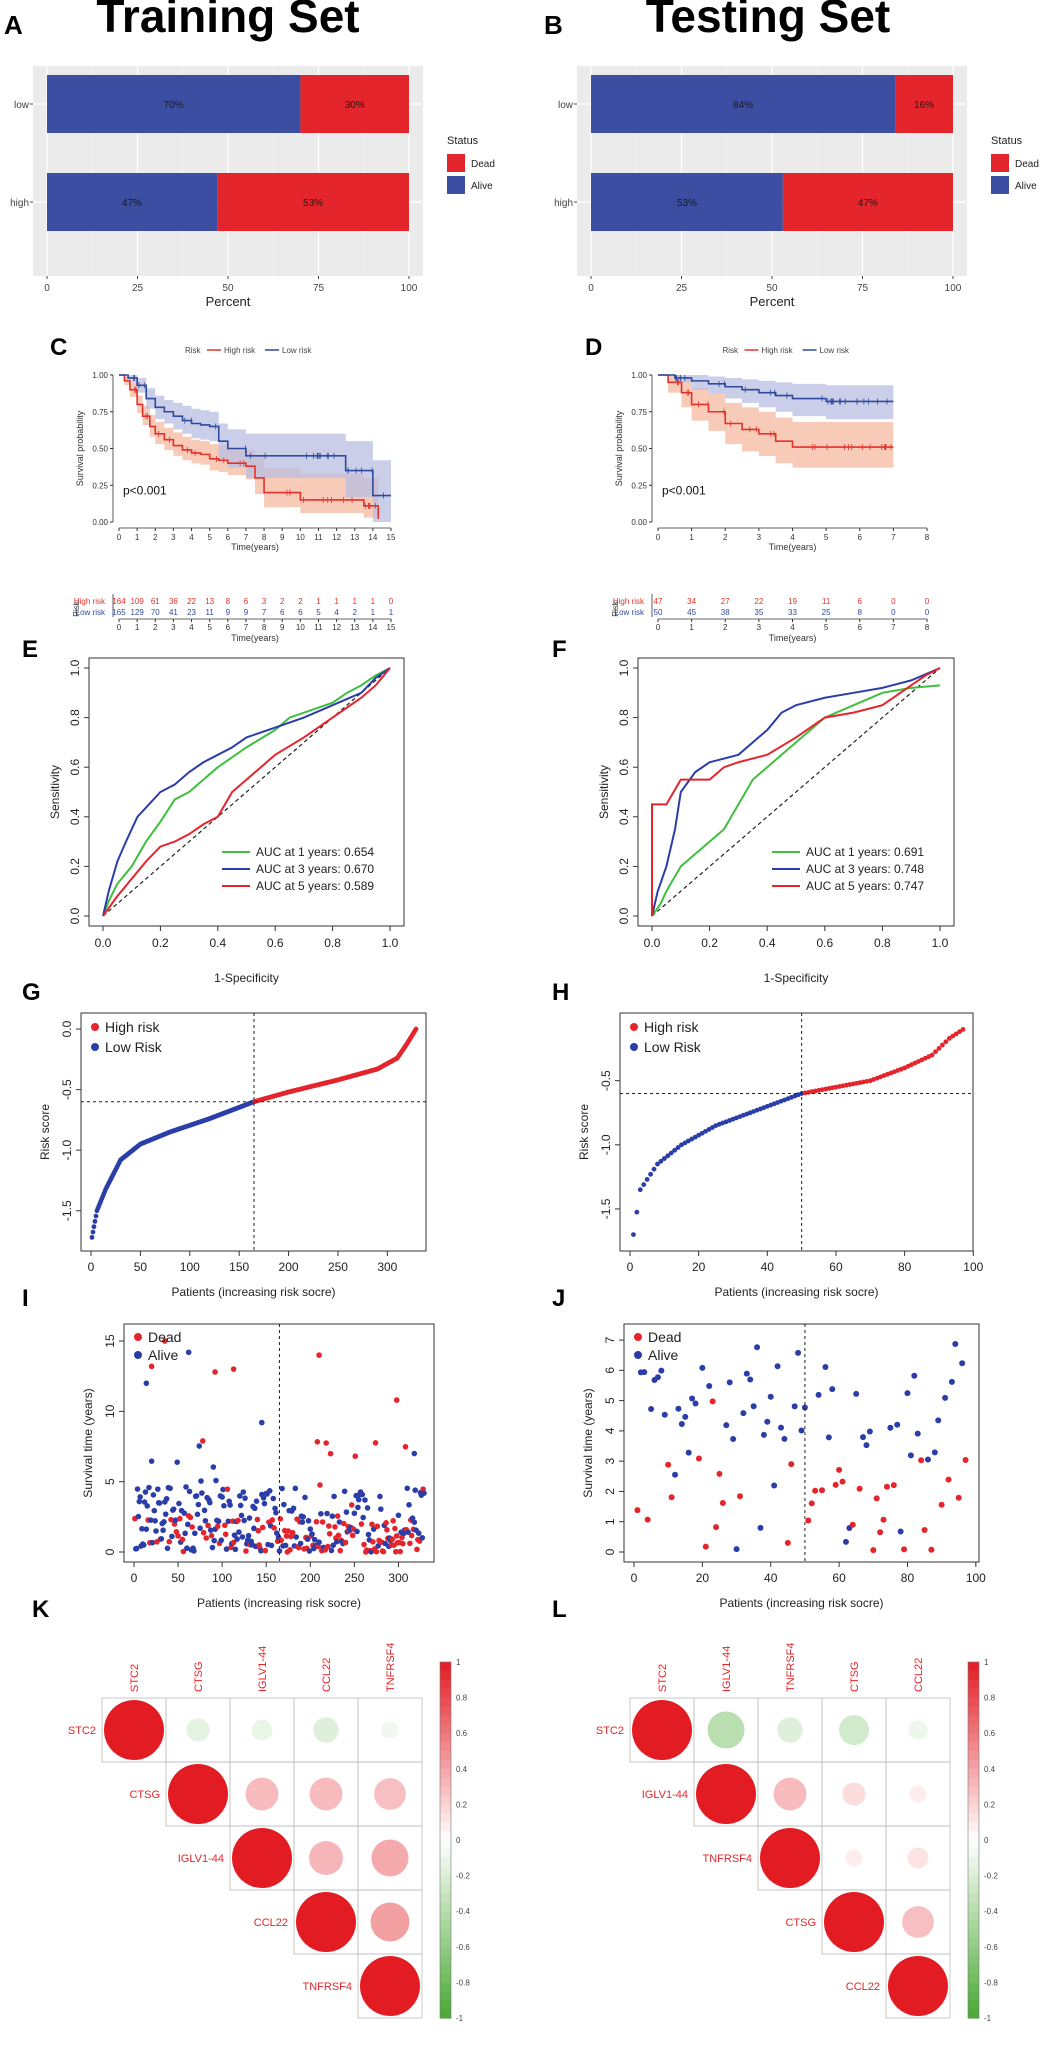  What do you see at coordinates (67, 1150) in the screenshot?
I see `G-rs-ytick-label-1: -1.0` at bounding box center [67, 1150].